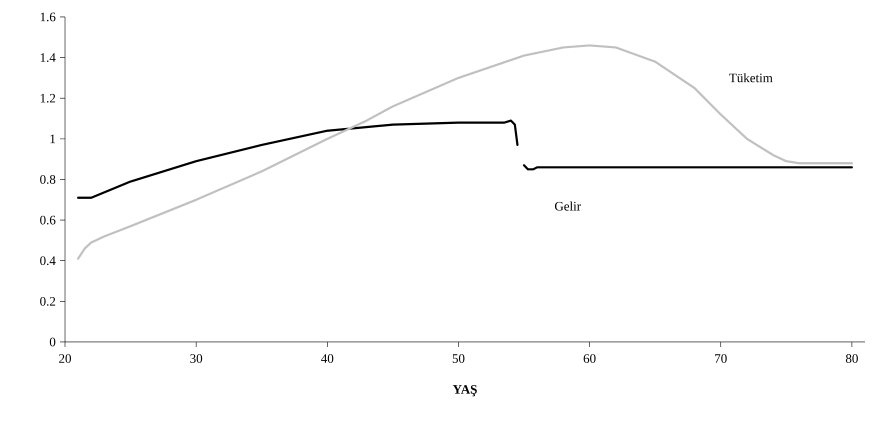 The width and height of the screenshot is (894, 440). Describe the element at coordinates (65, 358) in the screenshot. I see `x-tick-label: 20` at that location.